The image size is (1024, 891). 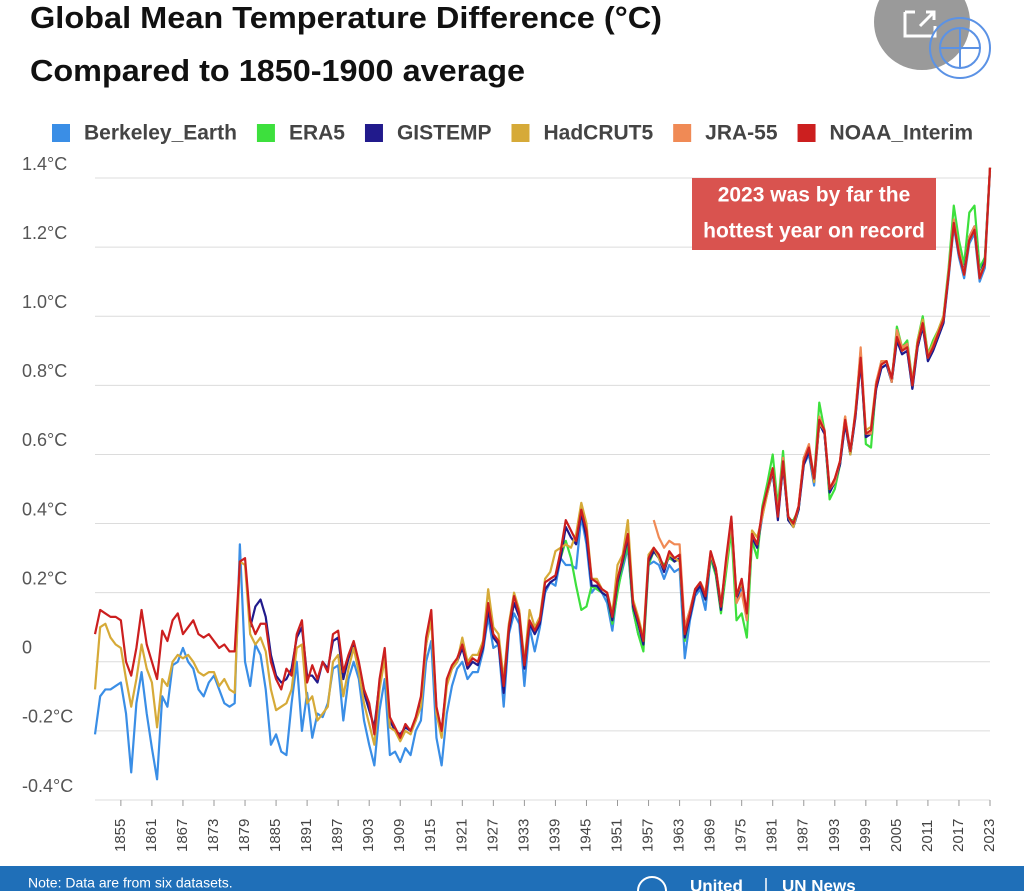 What do you see at coordinates (716, 883) in the screenshot?
I see `footer-logo: United` at bounding box center [716, 883].